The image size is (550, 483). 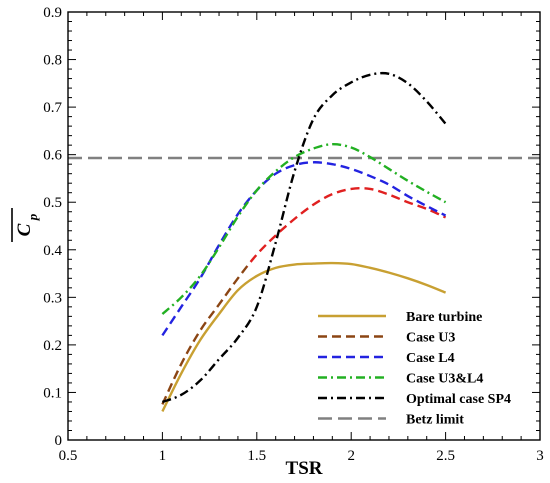 I want to click on x-tick-label: 0.5, so click(x=68, y=456).